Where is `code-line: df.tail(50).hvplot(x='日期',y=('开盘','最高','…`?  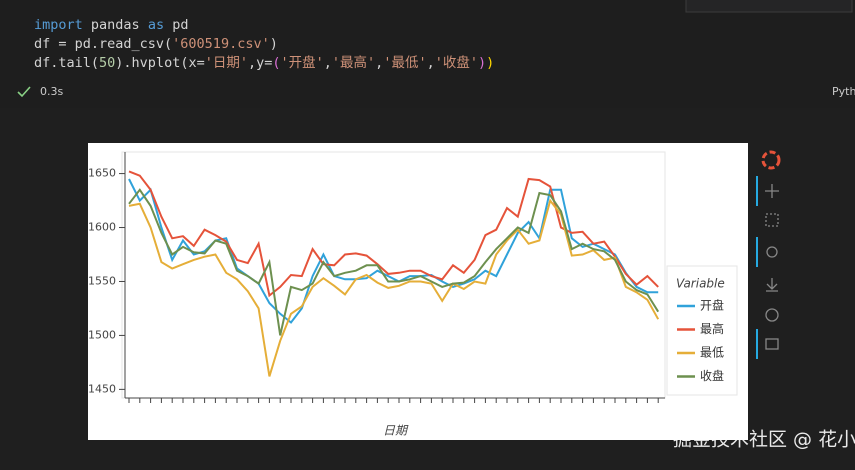
code-line: df.tail(50).hvplot(x='日期',y=('开盘','最高','… is located at coordinates (264, 62).